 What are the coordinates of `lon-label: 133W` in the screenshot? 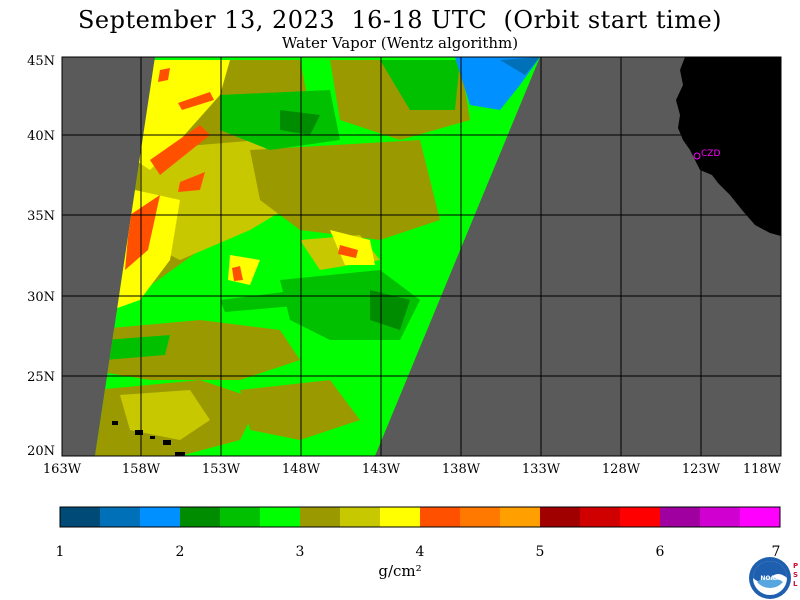 It's located at (541, 469).